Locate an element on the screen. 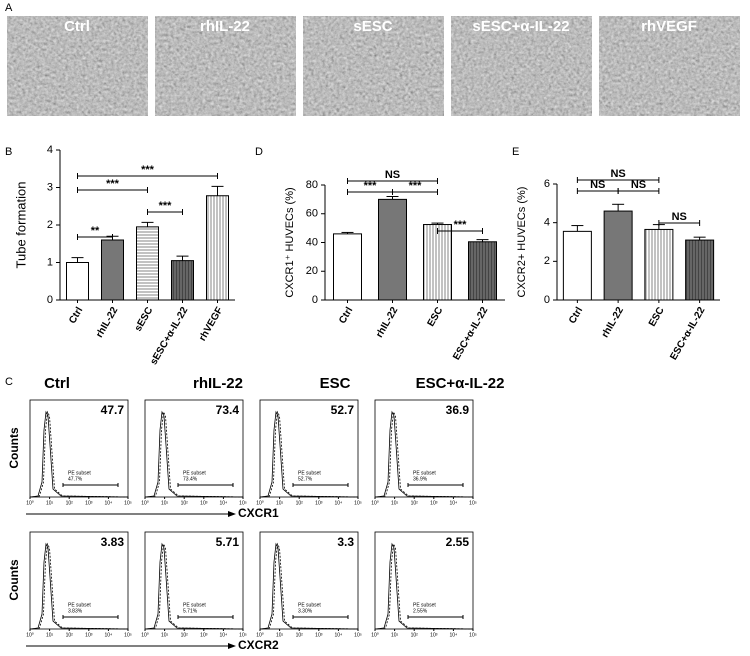  y-axis-label: CXCR2+ HUVECs (%) is located at coordinates (522, 242).